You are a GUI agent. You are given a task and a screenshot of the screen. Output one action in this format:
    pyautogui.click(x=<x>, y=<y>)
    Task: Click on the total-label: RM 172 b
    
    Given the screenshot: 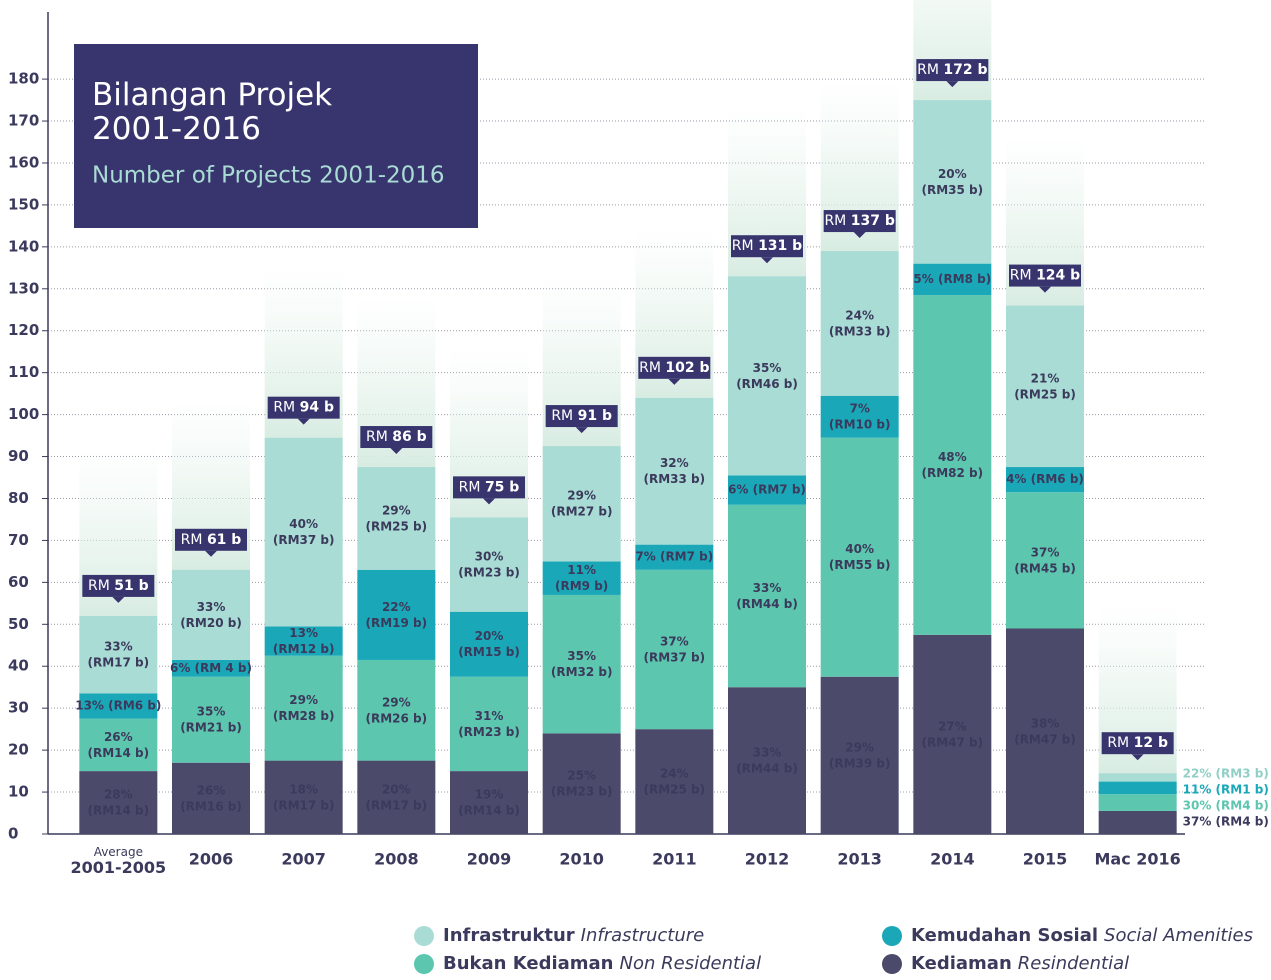 What is the action you would take?
    pyautogui.click(x=952, y=70)
    